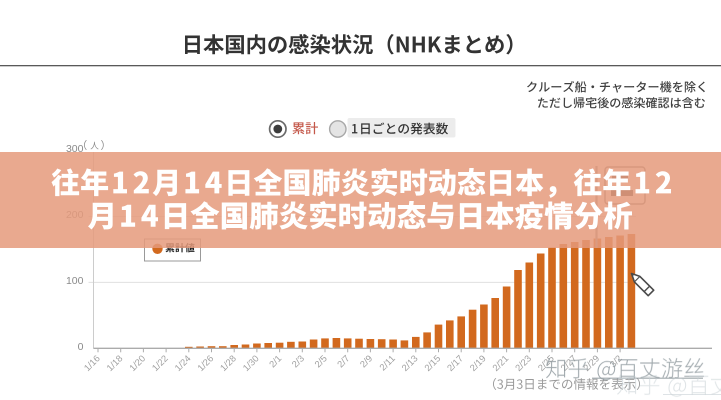 The image size is (721, 400). I want to click on svg-text: 300, so click(75, 149).